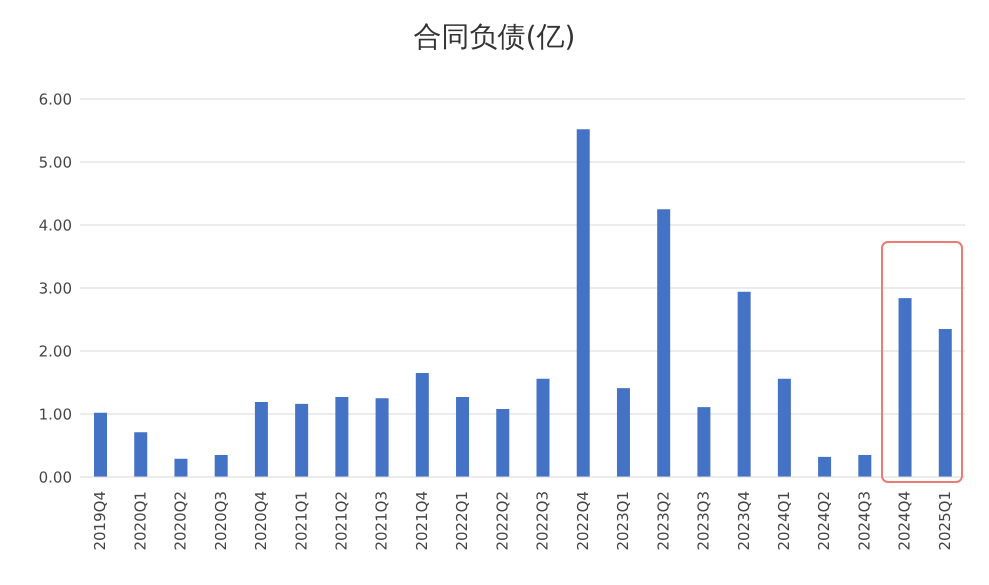 Image resolution: width=989 pixels, height=585 pixels. I want to click on x-tick-label: 2022Q3, so click(543, 521).